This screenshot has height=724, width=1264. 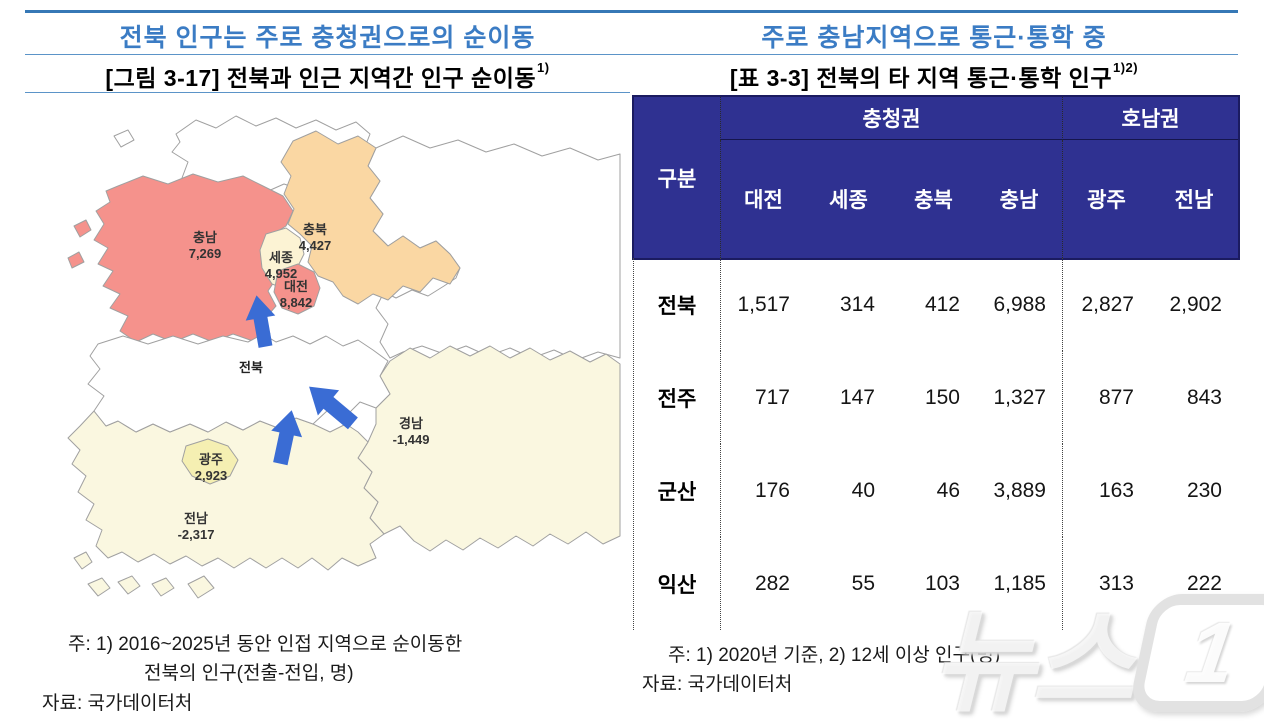 I want to click on right-headline: 주로 충남지역으로 통근·통학 중, so click(x=934, y=38).